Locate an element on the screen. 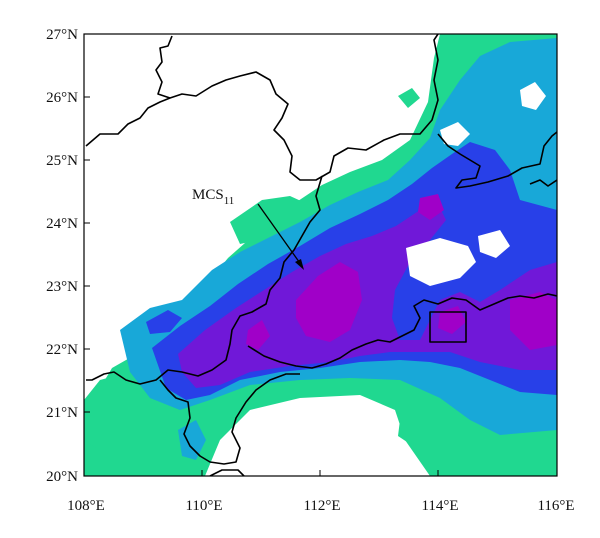 This screenshot has width=600, height=538. latitude-labels: 27°N 26°N 25°N 24°N 23°N 22°N 21°N 20°N is located at coordinates (62, 256).